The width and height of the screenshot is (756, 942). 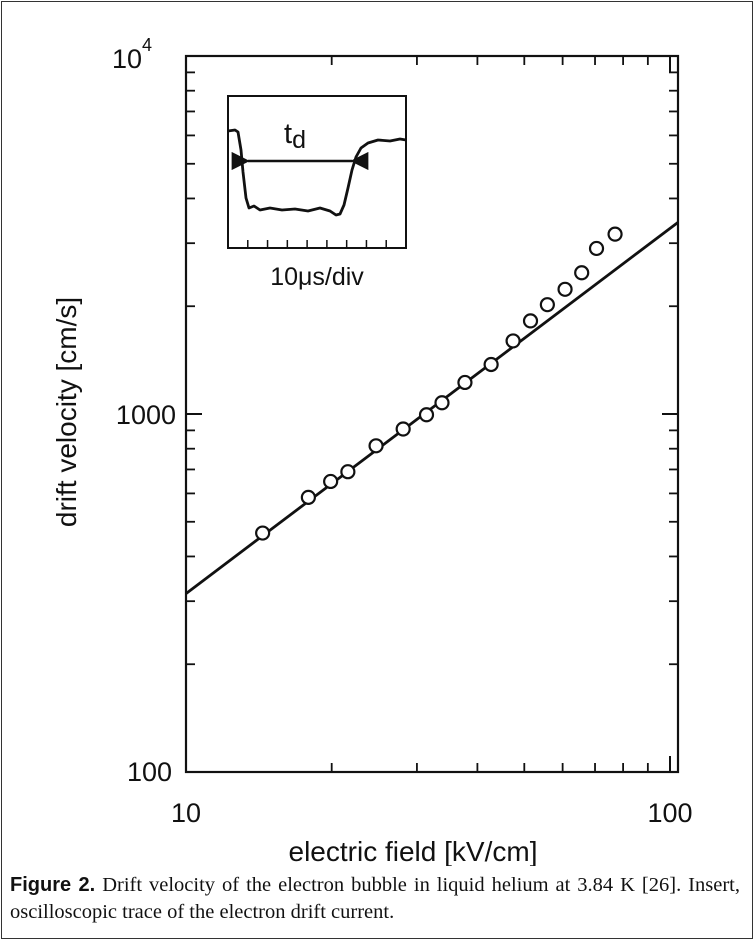 I want to click on y-tick-labels: 10⁴ 1000 100, so click(x=144, y=411).